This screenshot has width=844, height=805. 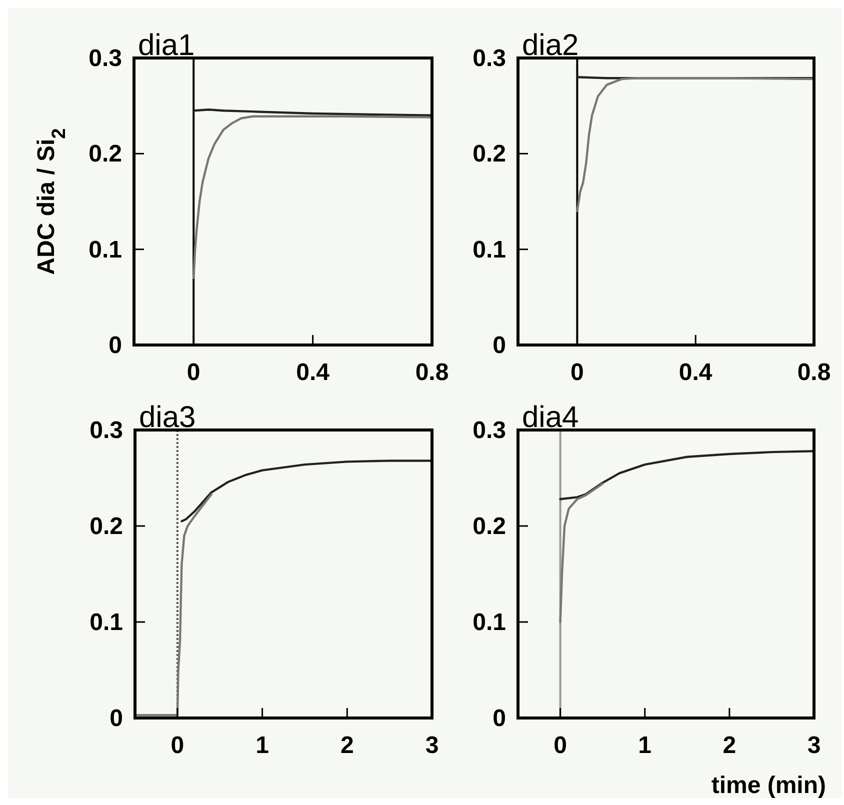 What do you see at coordinates (768, 785) in the screenshot?
I see `x-axis-title: time (min)` at bounding box center [768, 785].